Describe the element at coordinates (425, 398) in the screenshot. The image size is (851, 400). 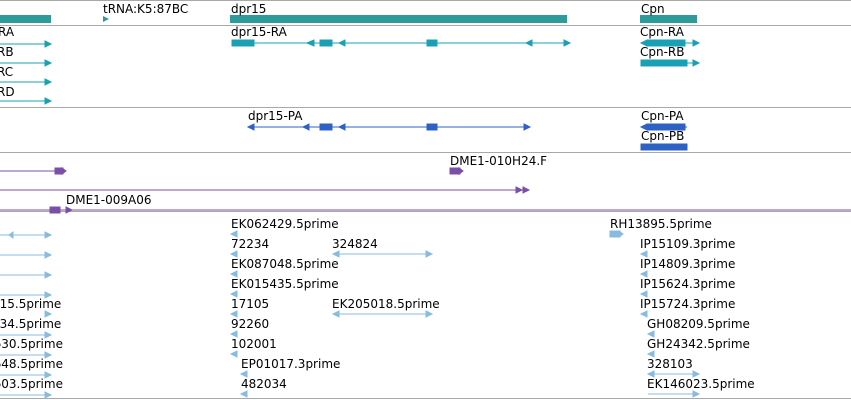
I see `track-separator-bottom` at that location.